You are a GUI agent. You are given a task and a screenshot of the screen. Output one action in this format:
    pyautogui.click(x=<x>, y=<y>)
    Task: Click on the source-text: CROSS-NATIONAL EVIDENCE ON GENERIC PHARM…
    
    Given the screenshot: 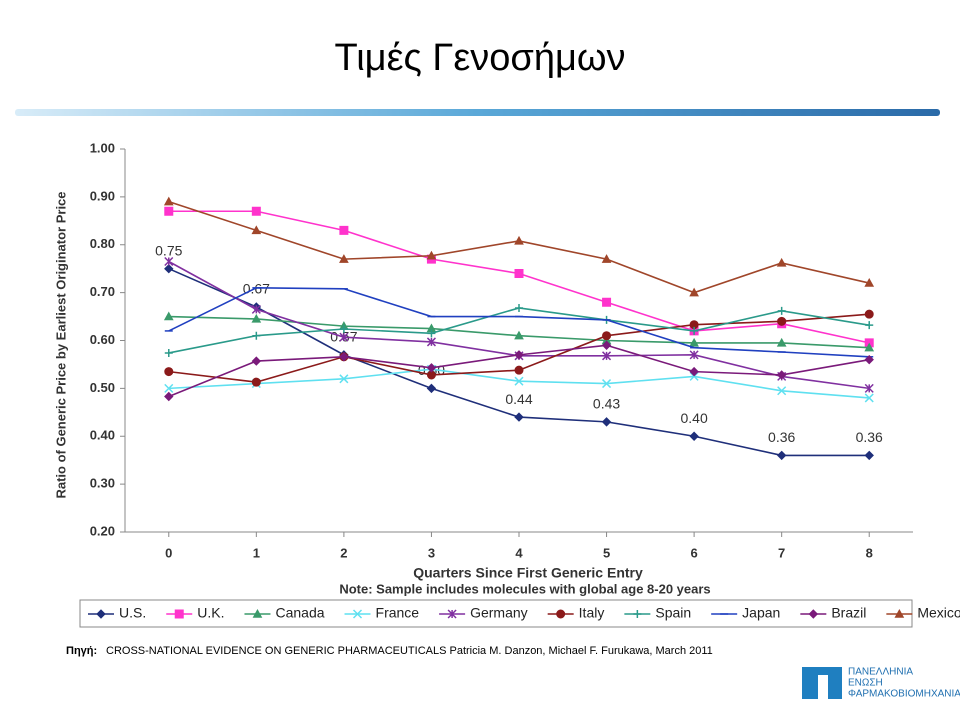 What is the action you would take?
    pyautogui.click(x=409, y=651)
    